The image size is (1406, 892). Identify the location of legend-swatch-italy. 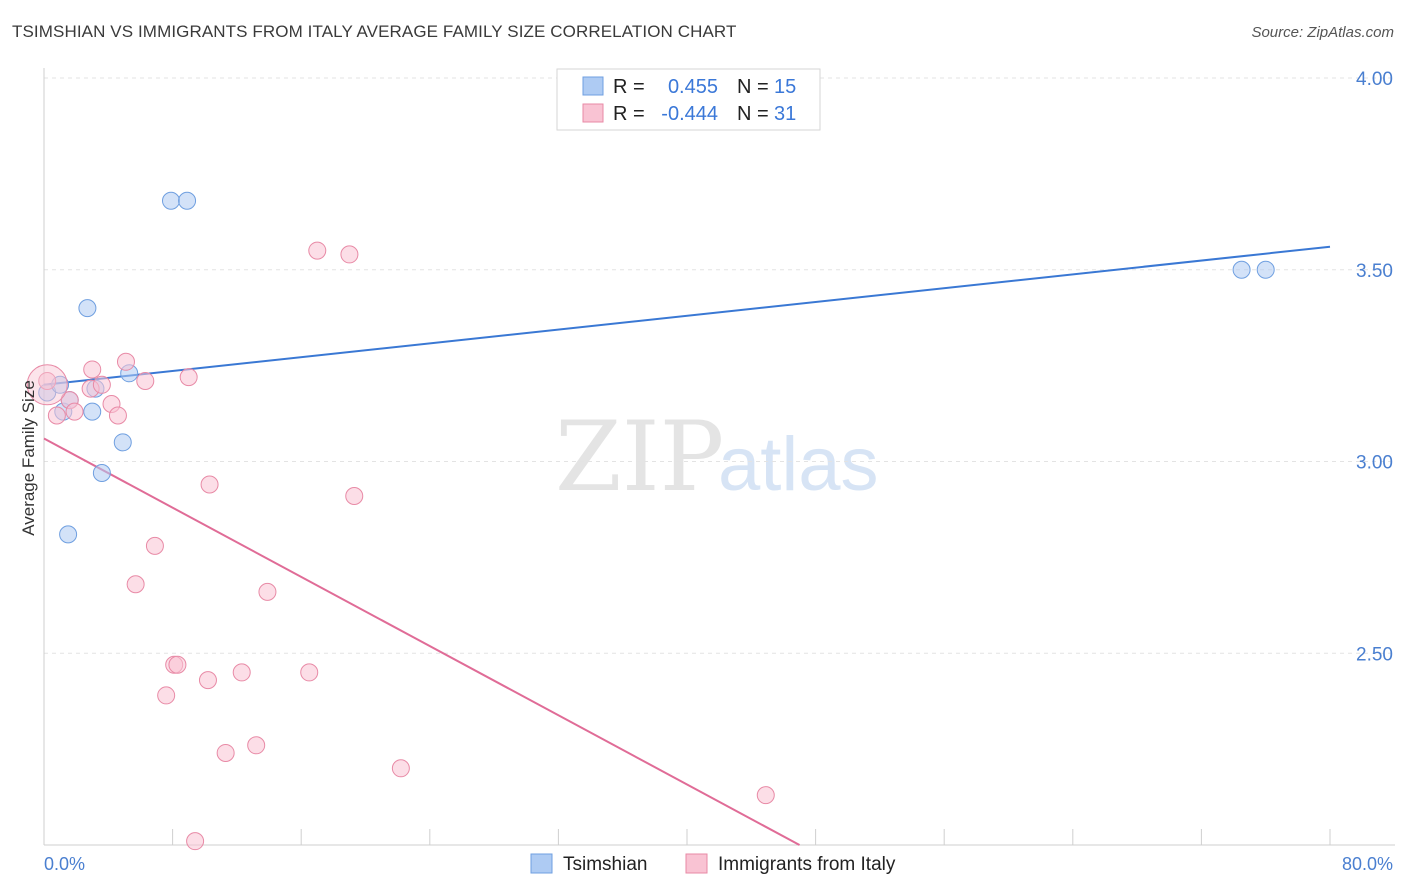
(593, 113).